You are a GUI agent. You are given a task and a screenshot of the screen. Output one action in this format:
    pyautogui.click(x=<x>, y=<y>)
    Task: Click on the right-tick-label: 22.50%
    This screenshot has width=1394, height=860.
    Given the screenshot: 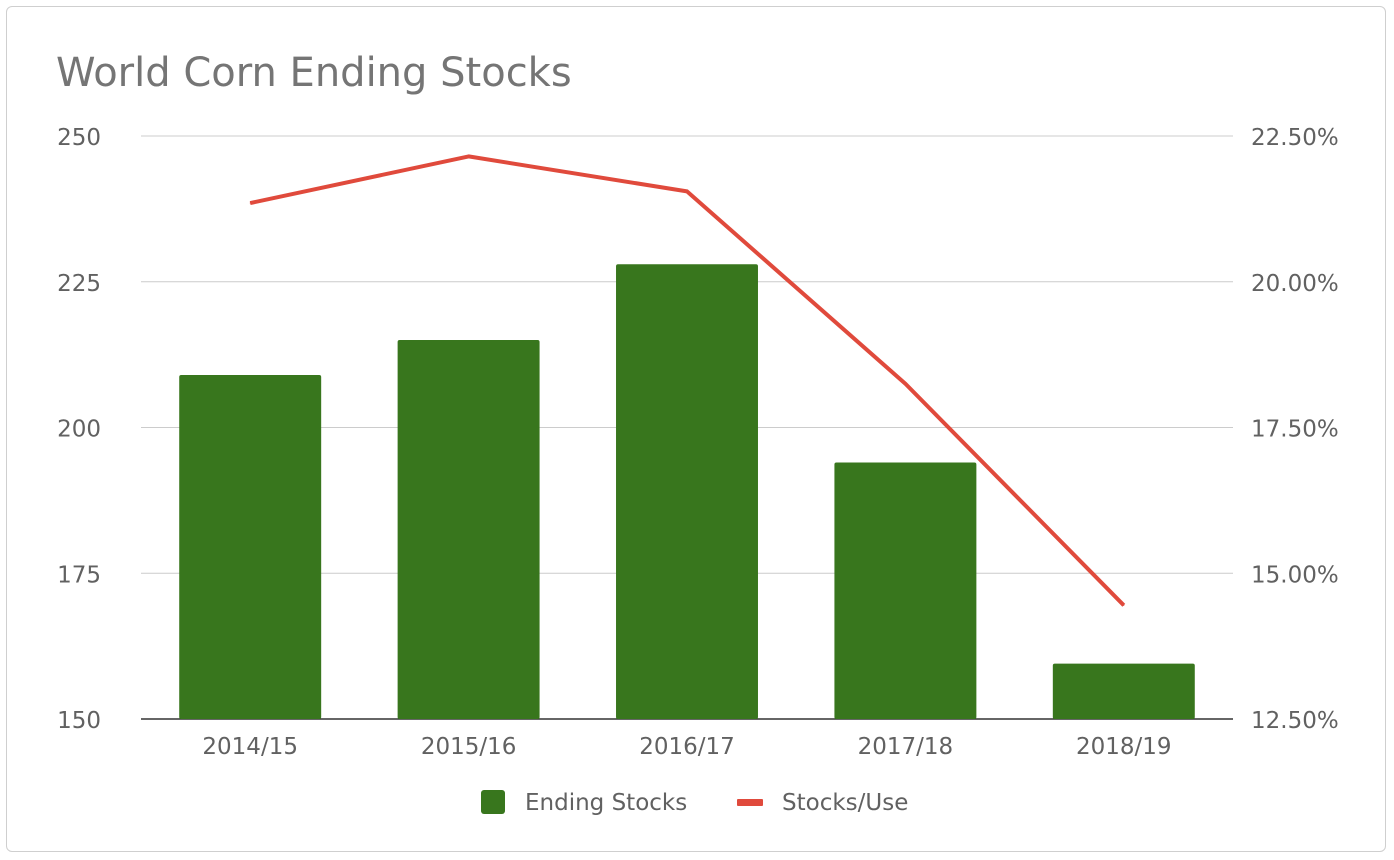 What is the action you would take?
    pyautogui.click(x=1295, y=138)
    